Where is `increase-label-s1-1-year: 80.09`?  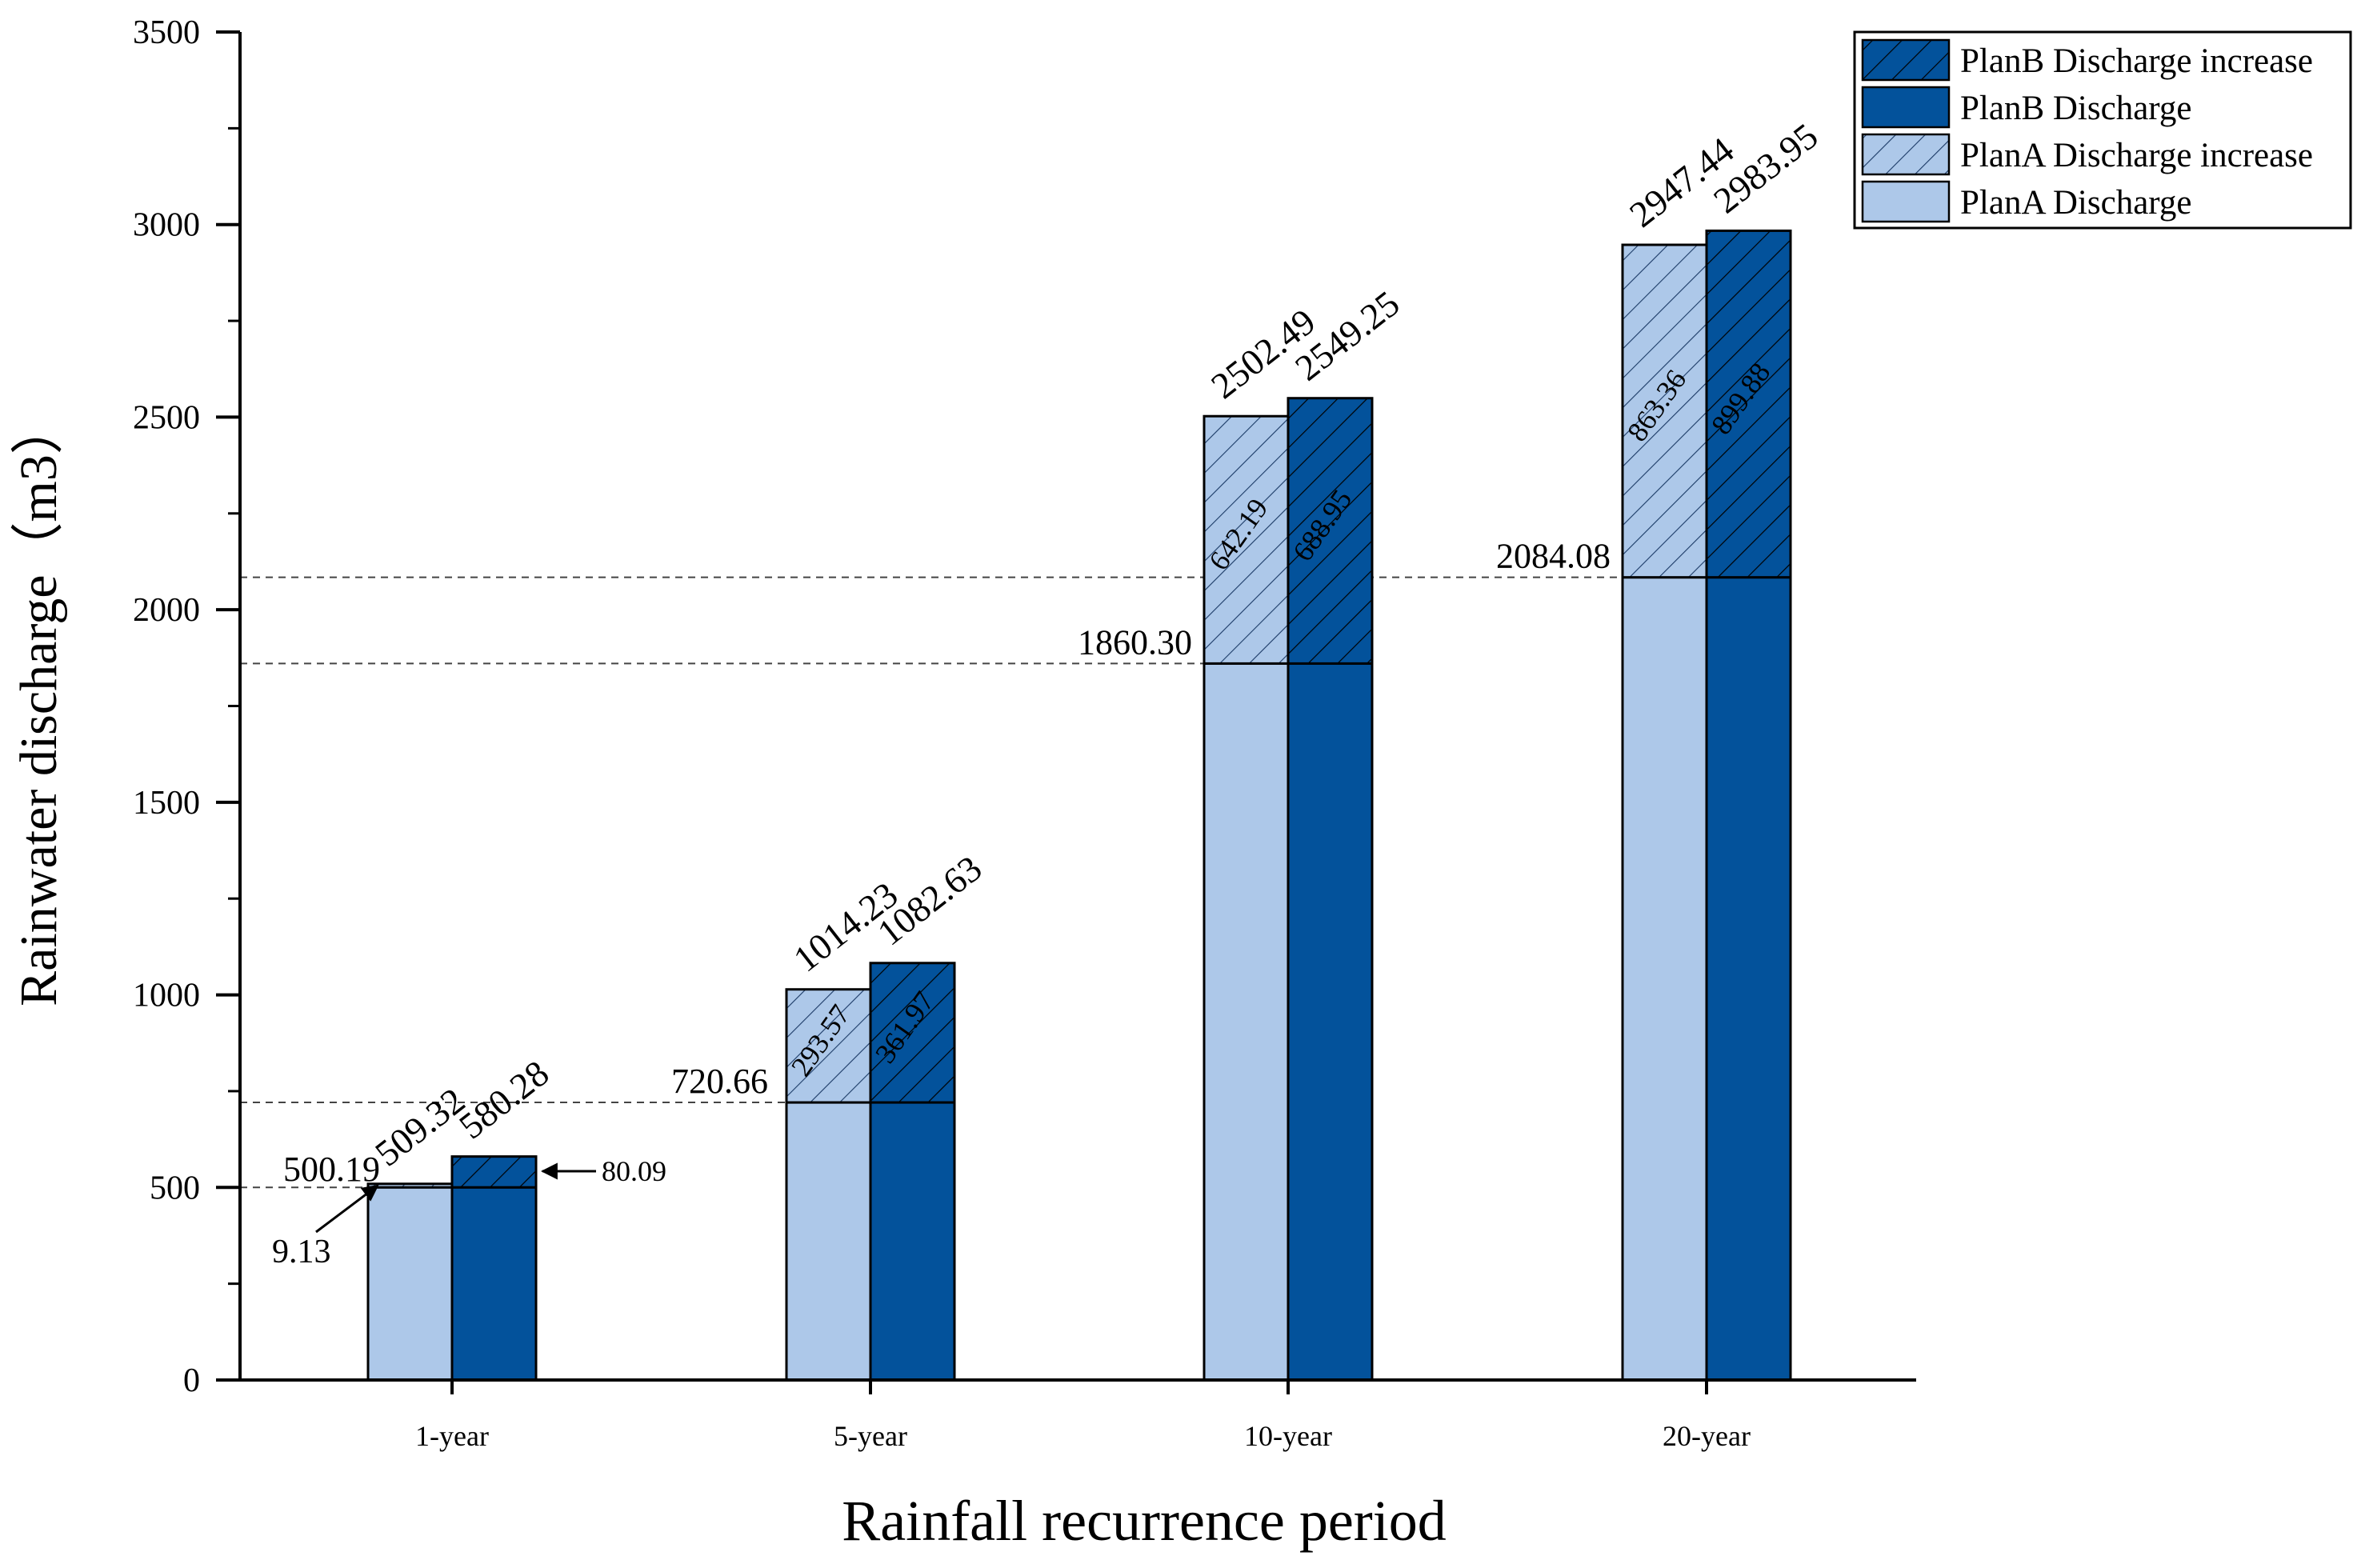 increase-label-s1-1-year: 80.09 is located at coordinates (634, 1171).